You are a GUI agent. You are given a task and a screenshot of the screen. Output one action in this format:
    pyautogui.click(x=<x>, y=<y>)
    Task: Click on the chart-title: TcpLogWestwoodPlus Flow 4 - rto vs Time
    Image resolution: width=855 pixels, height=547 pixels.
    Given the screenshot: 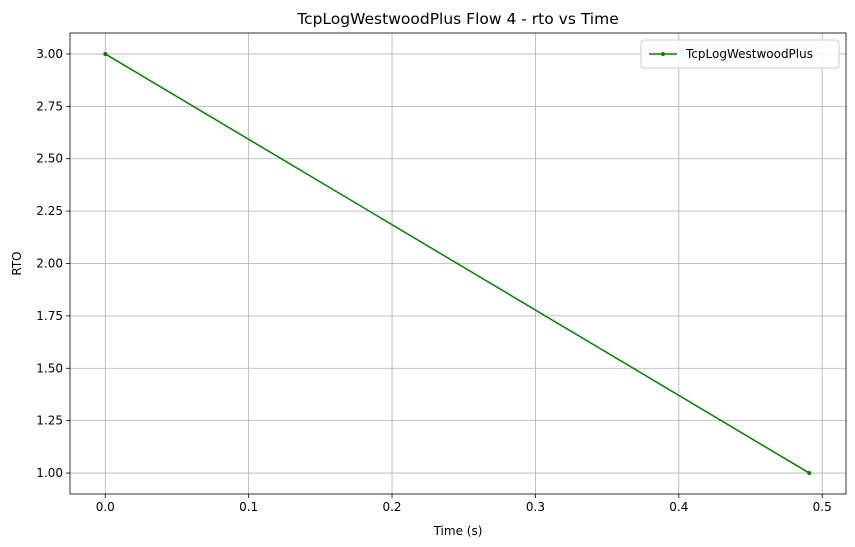 What is the action you would take?
    pyautogui.click(x=457, y=19)
    